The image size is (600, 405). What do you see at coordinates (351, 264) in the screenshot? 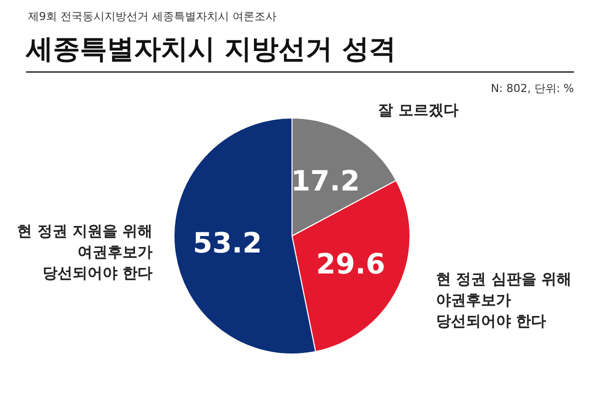
I see `data-label: 29.6` at bounding box center [351, 264].